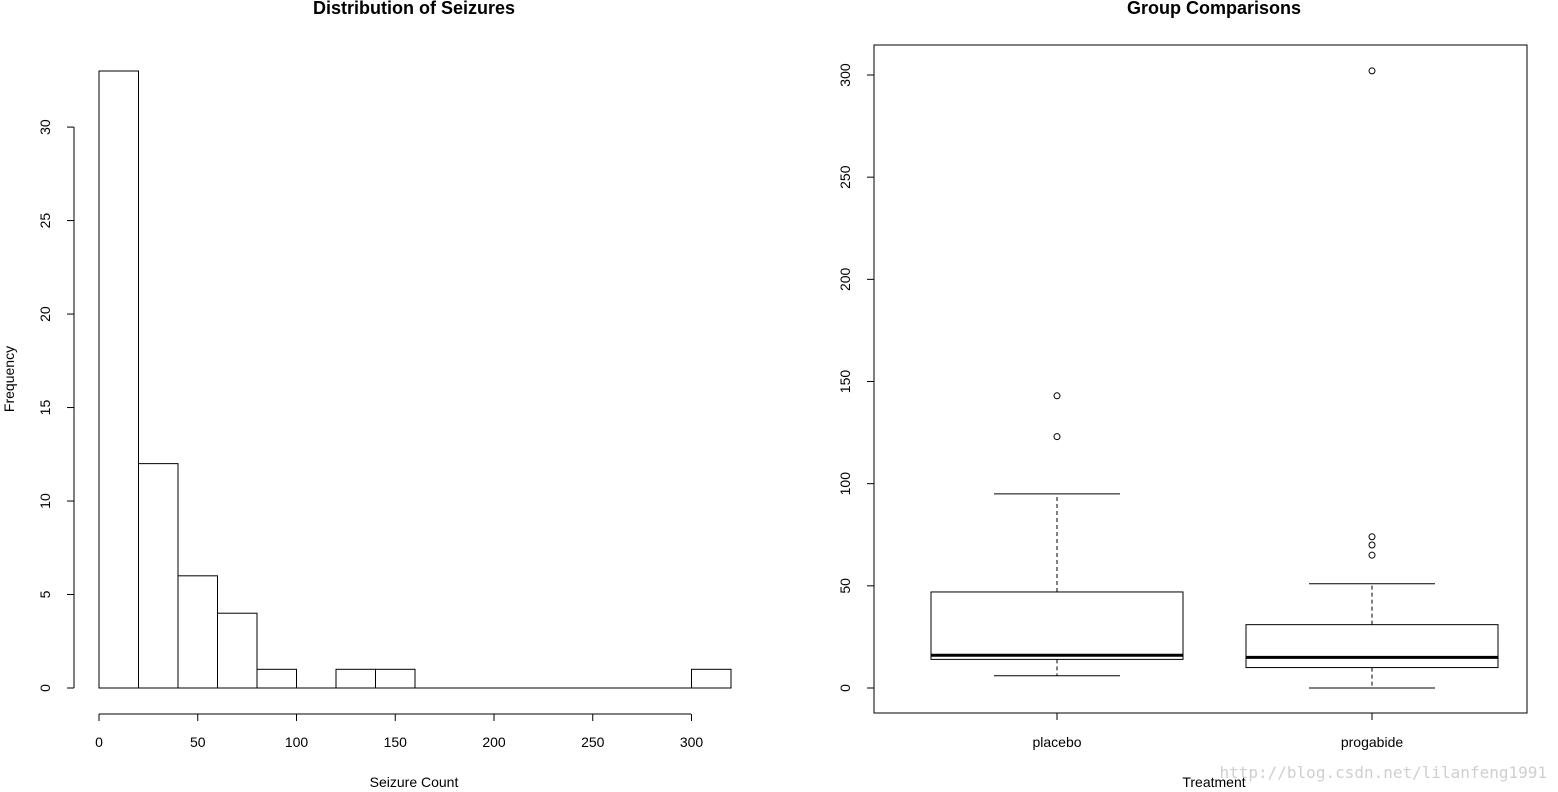  I want to click on histogram-y-tick-label: 15, so click(45, 408).